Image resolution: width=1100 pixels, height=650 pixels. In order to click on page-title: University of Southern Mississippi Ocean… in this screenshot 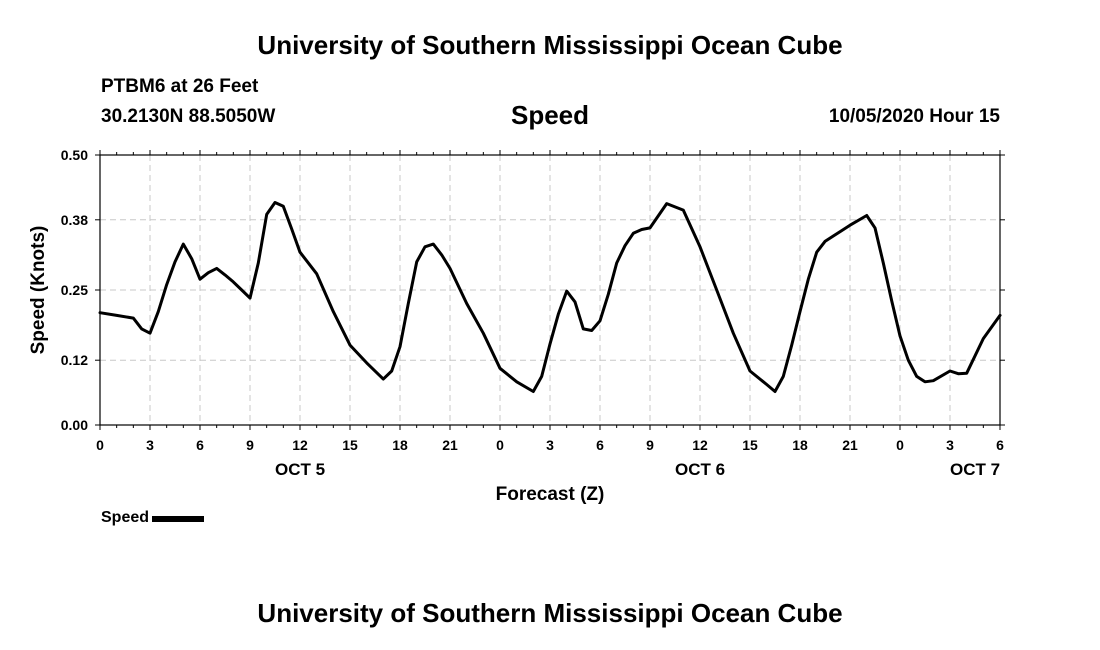, I will do `click(550, 45)`.